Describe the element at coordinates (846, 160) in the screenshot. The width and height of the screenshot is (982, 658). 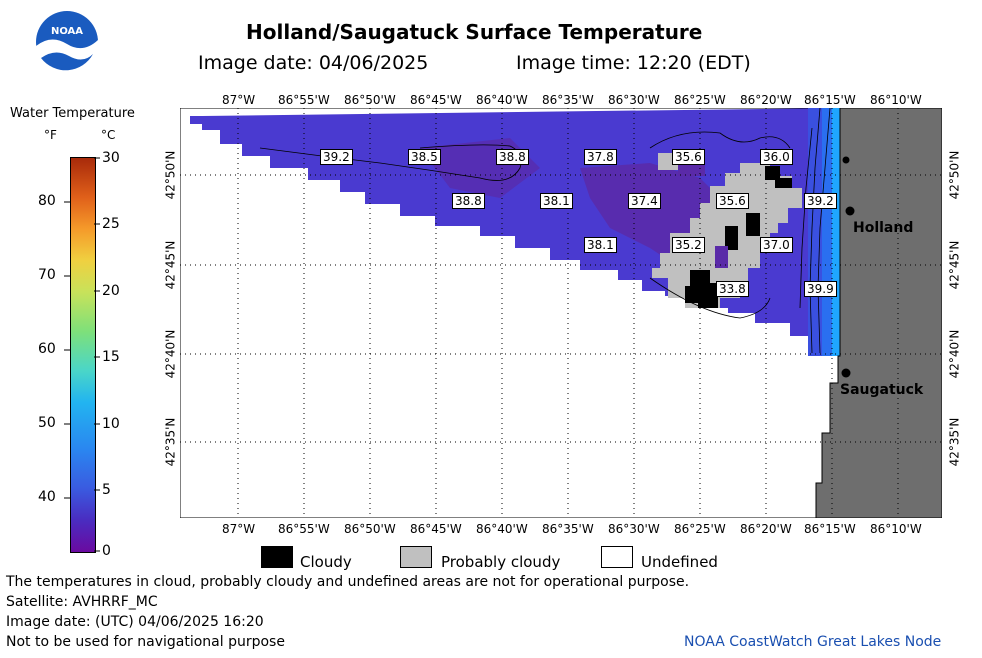
I see `holland-dot` at that location.